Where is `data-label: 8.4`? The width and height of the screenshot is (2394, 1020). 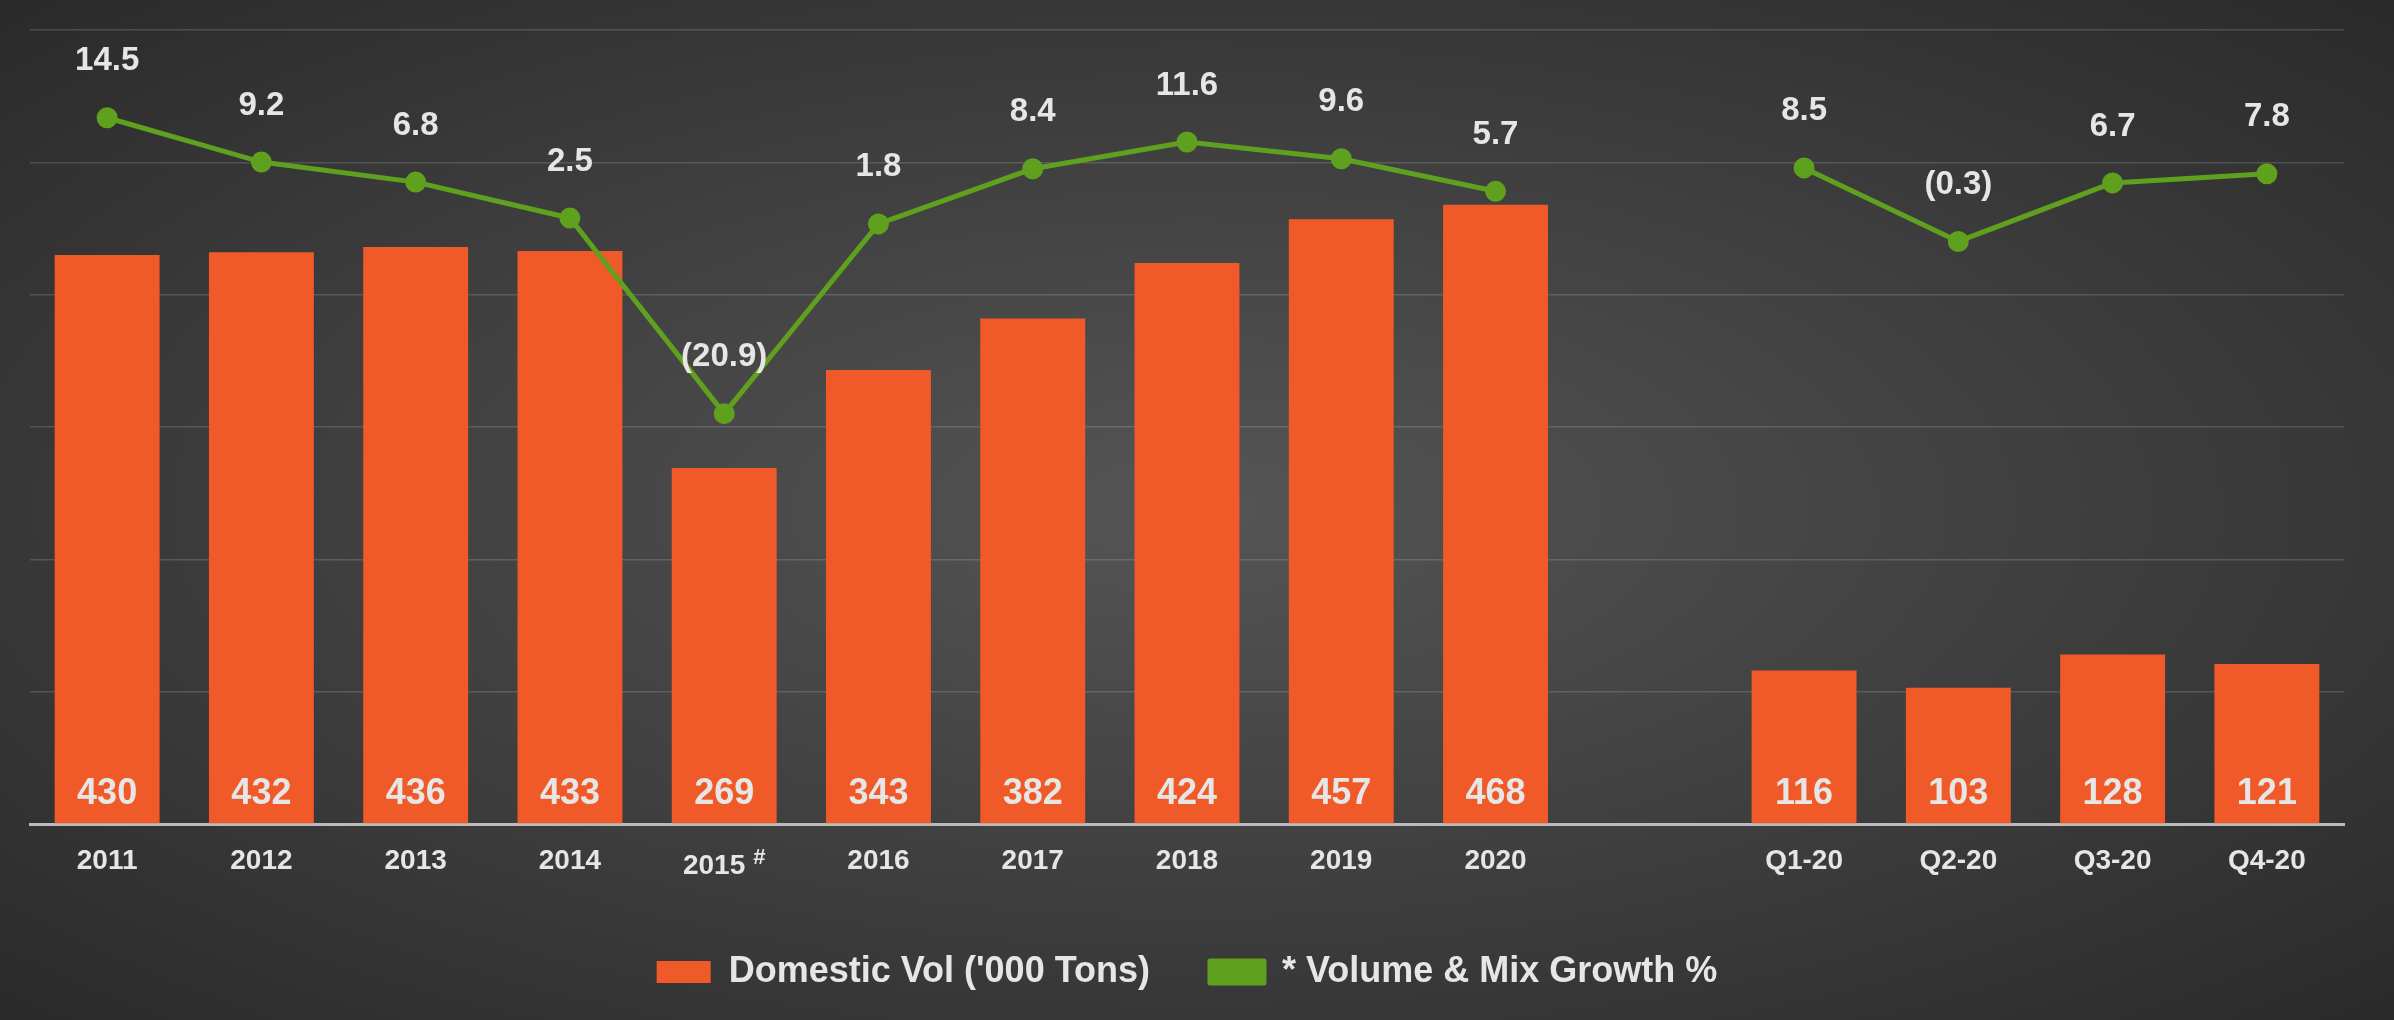
data-label: 8.4 is located at coordinates (1033, 110).